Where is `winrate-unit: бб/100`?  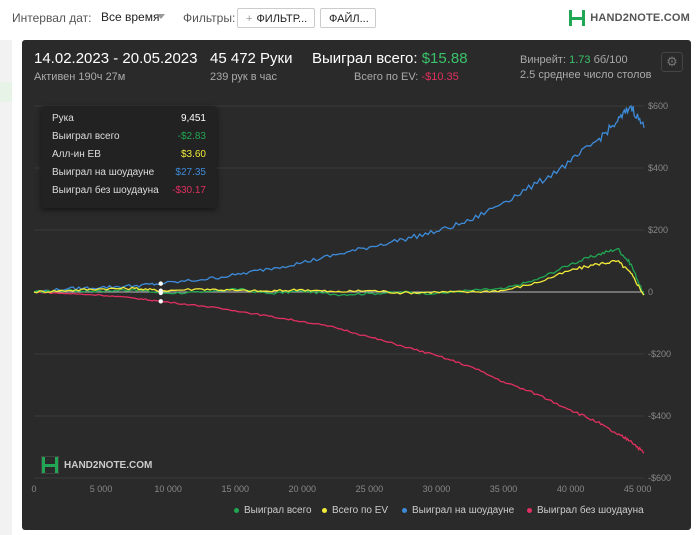 winrate-unit: бб/100 is located at coordinates (610, 60).